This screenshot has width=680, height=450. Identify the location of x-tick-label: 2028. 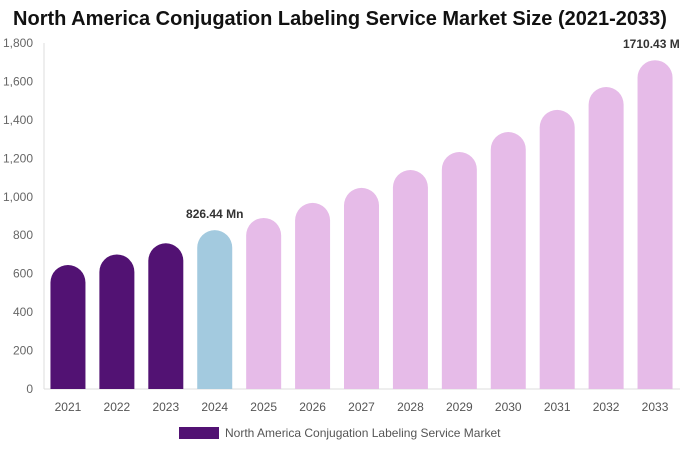
(410, 407).